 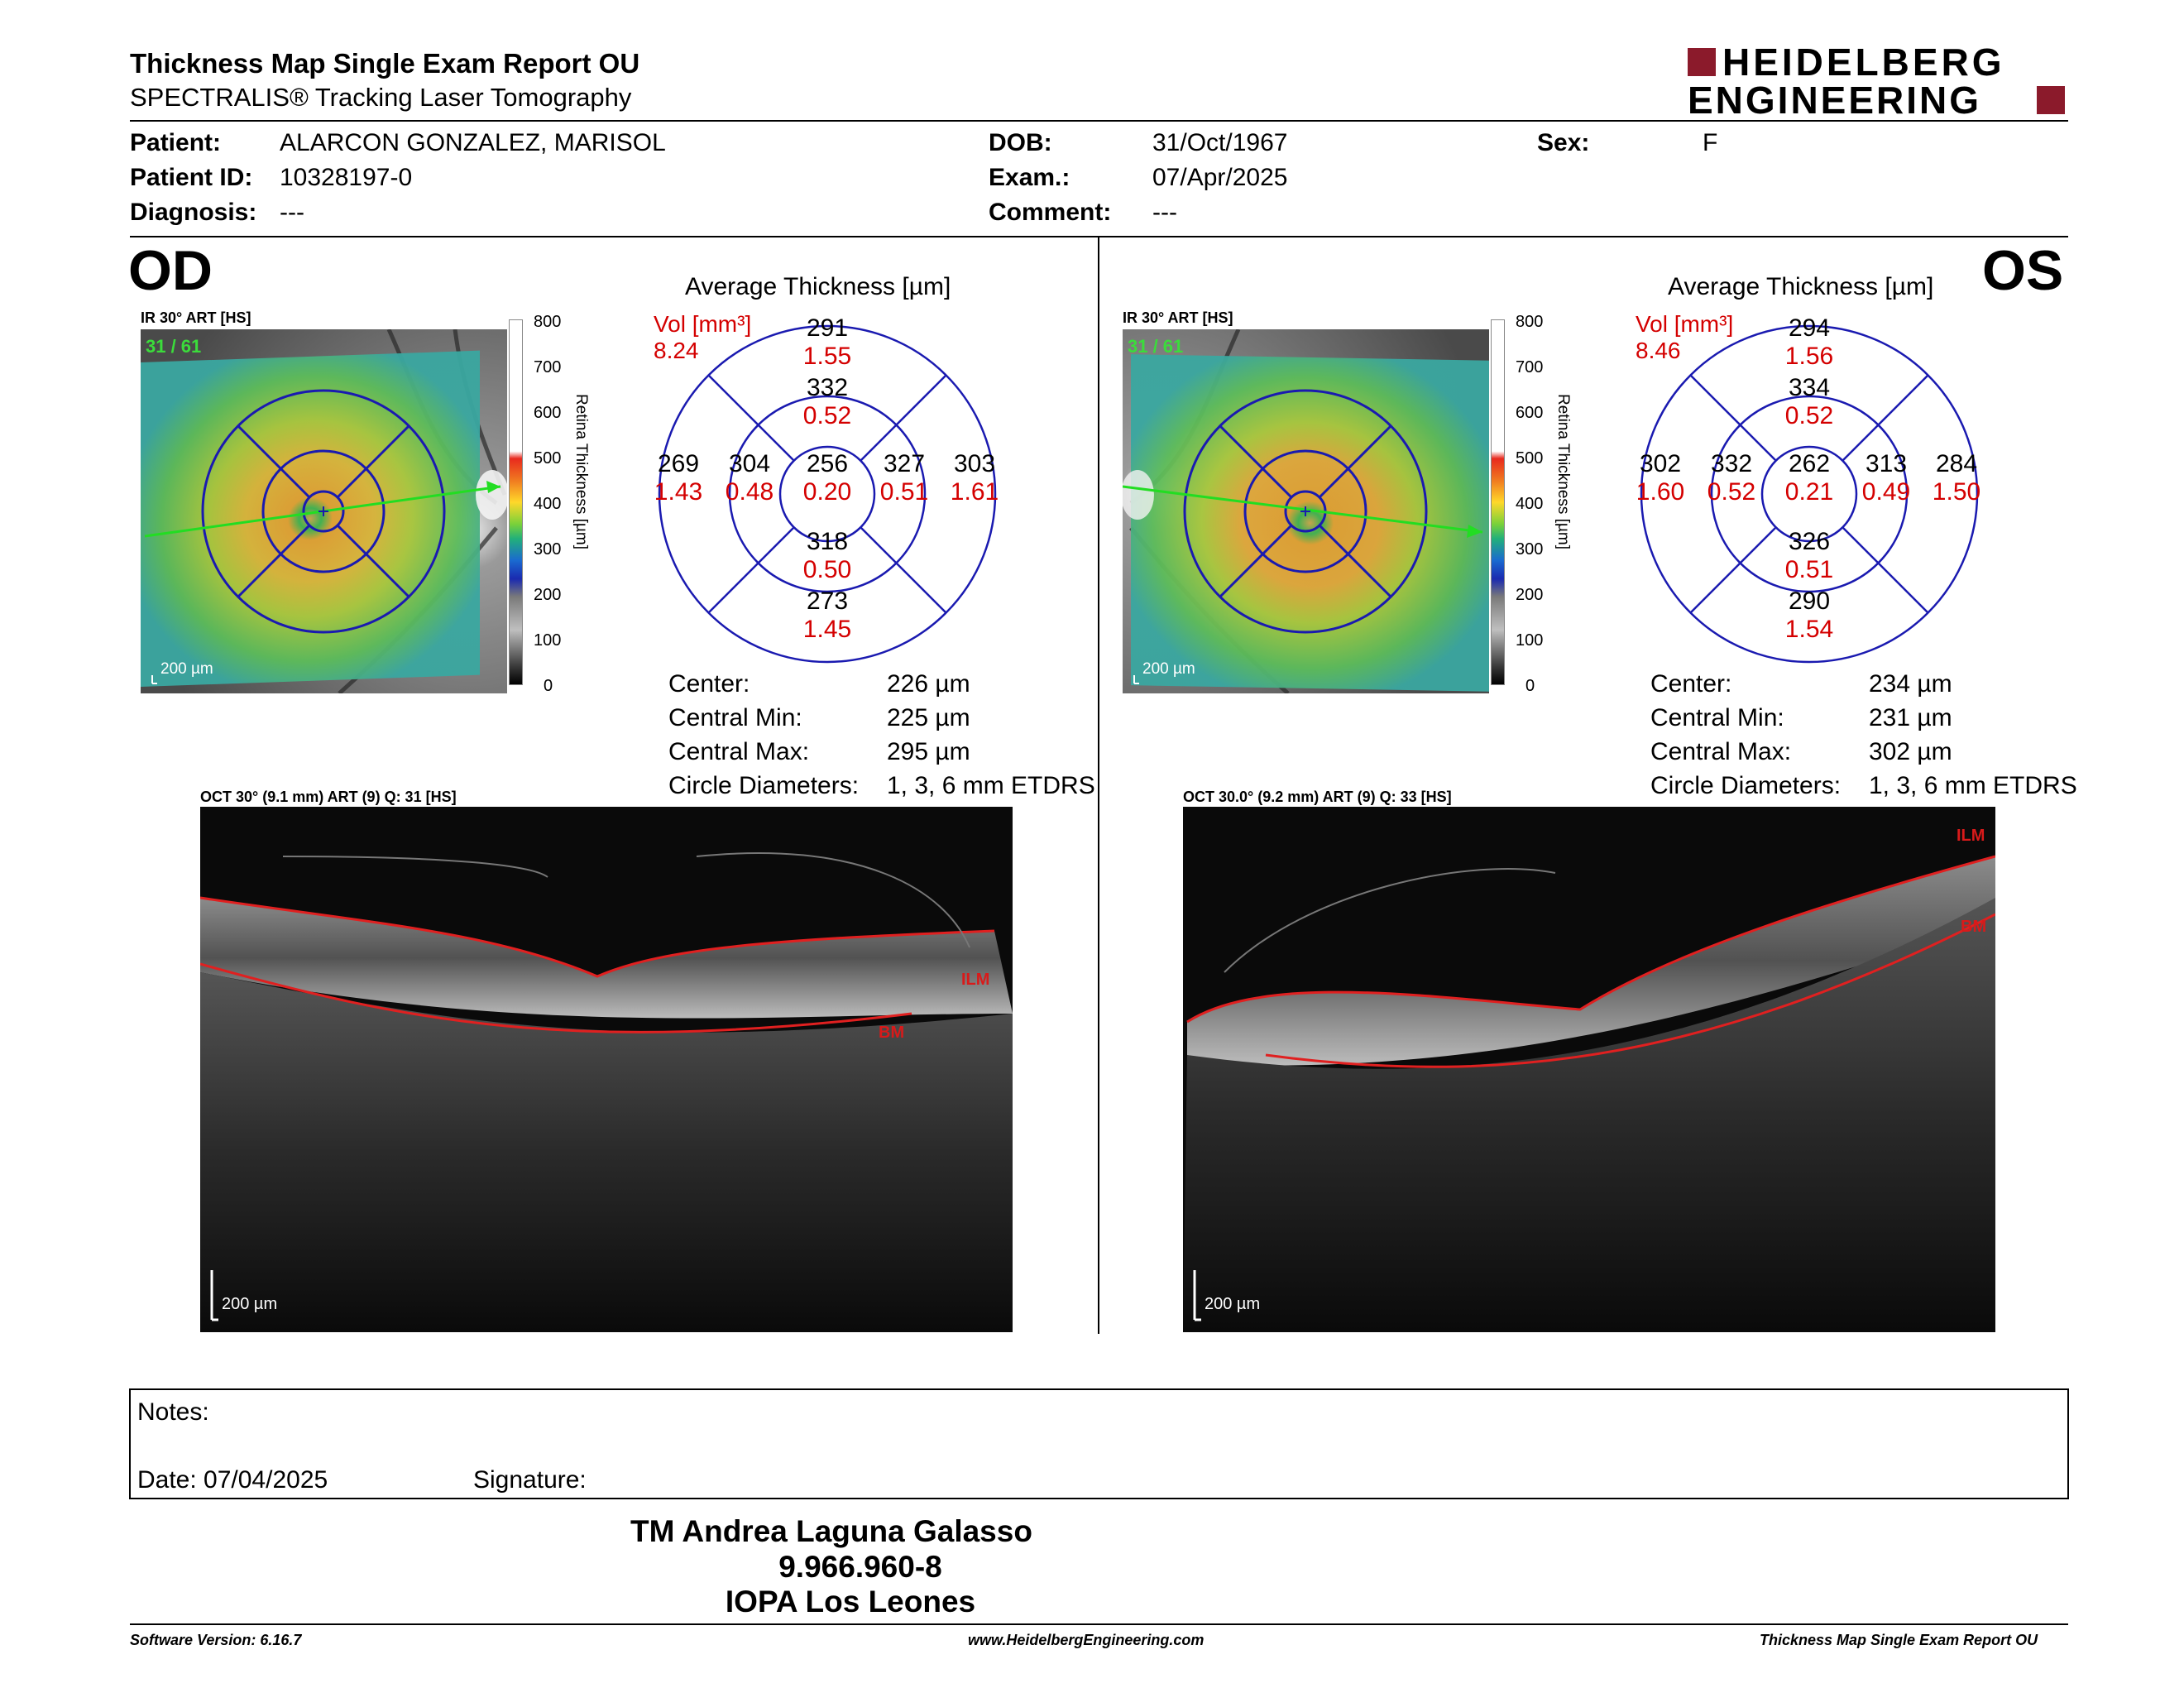 What do you see at coordinates (1910, 751) in the screenshot?
I see `os-central-max-value: 302 µm` at bounding box center [1910, 751].